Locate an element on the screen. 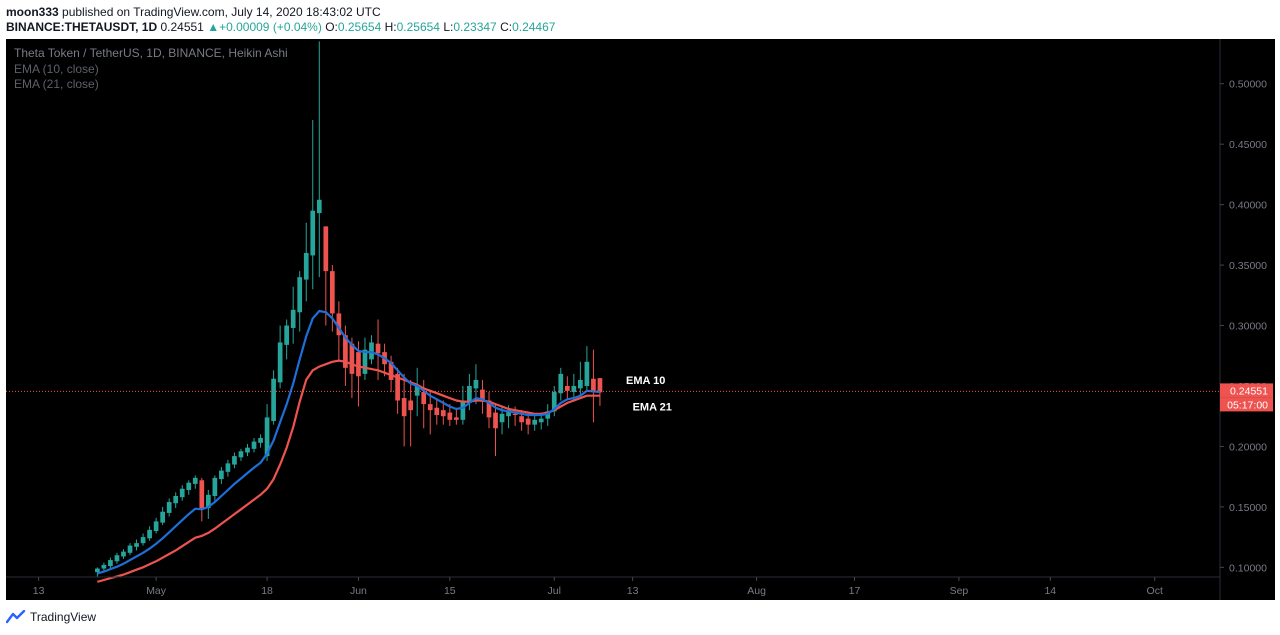 This screenshot has width=1280, height=635. low-label: L: is located at coordinates (448, 27).